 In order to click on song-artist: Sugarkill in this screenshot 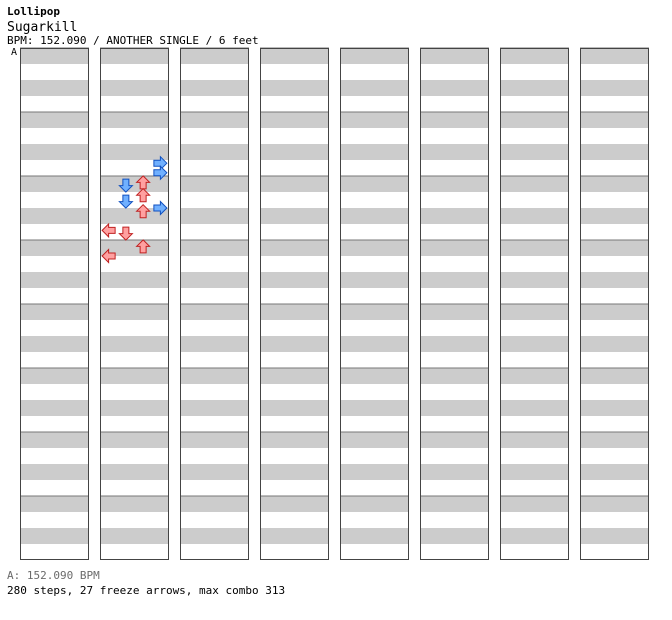, I will do `click(42, 27)`.